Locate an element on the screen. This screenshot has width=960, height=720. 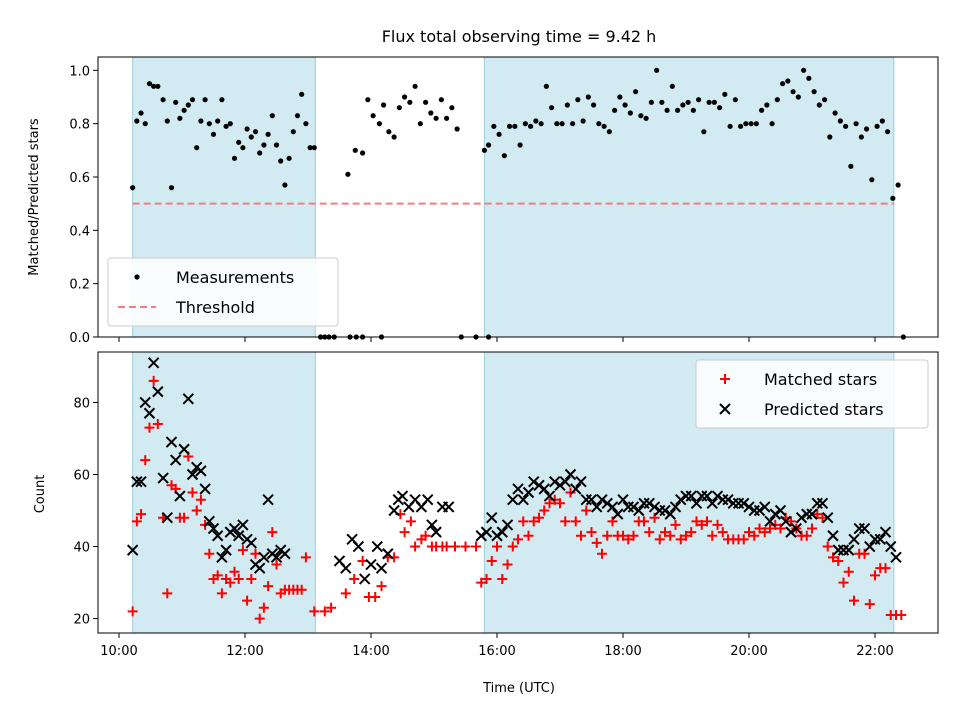
y-tick-label-0-2: 0.4 is located at coordinates (79, 231).